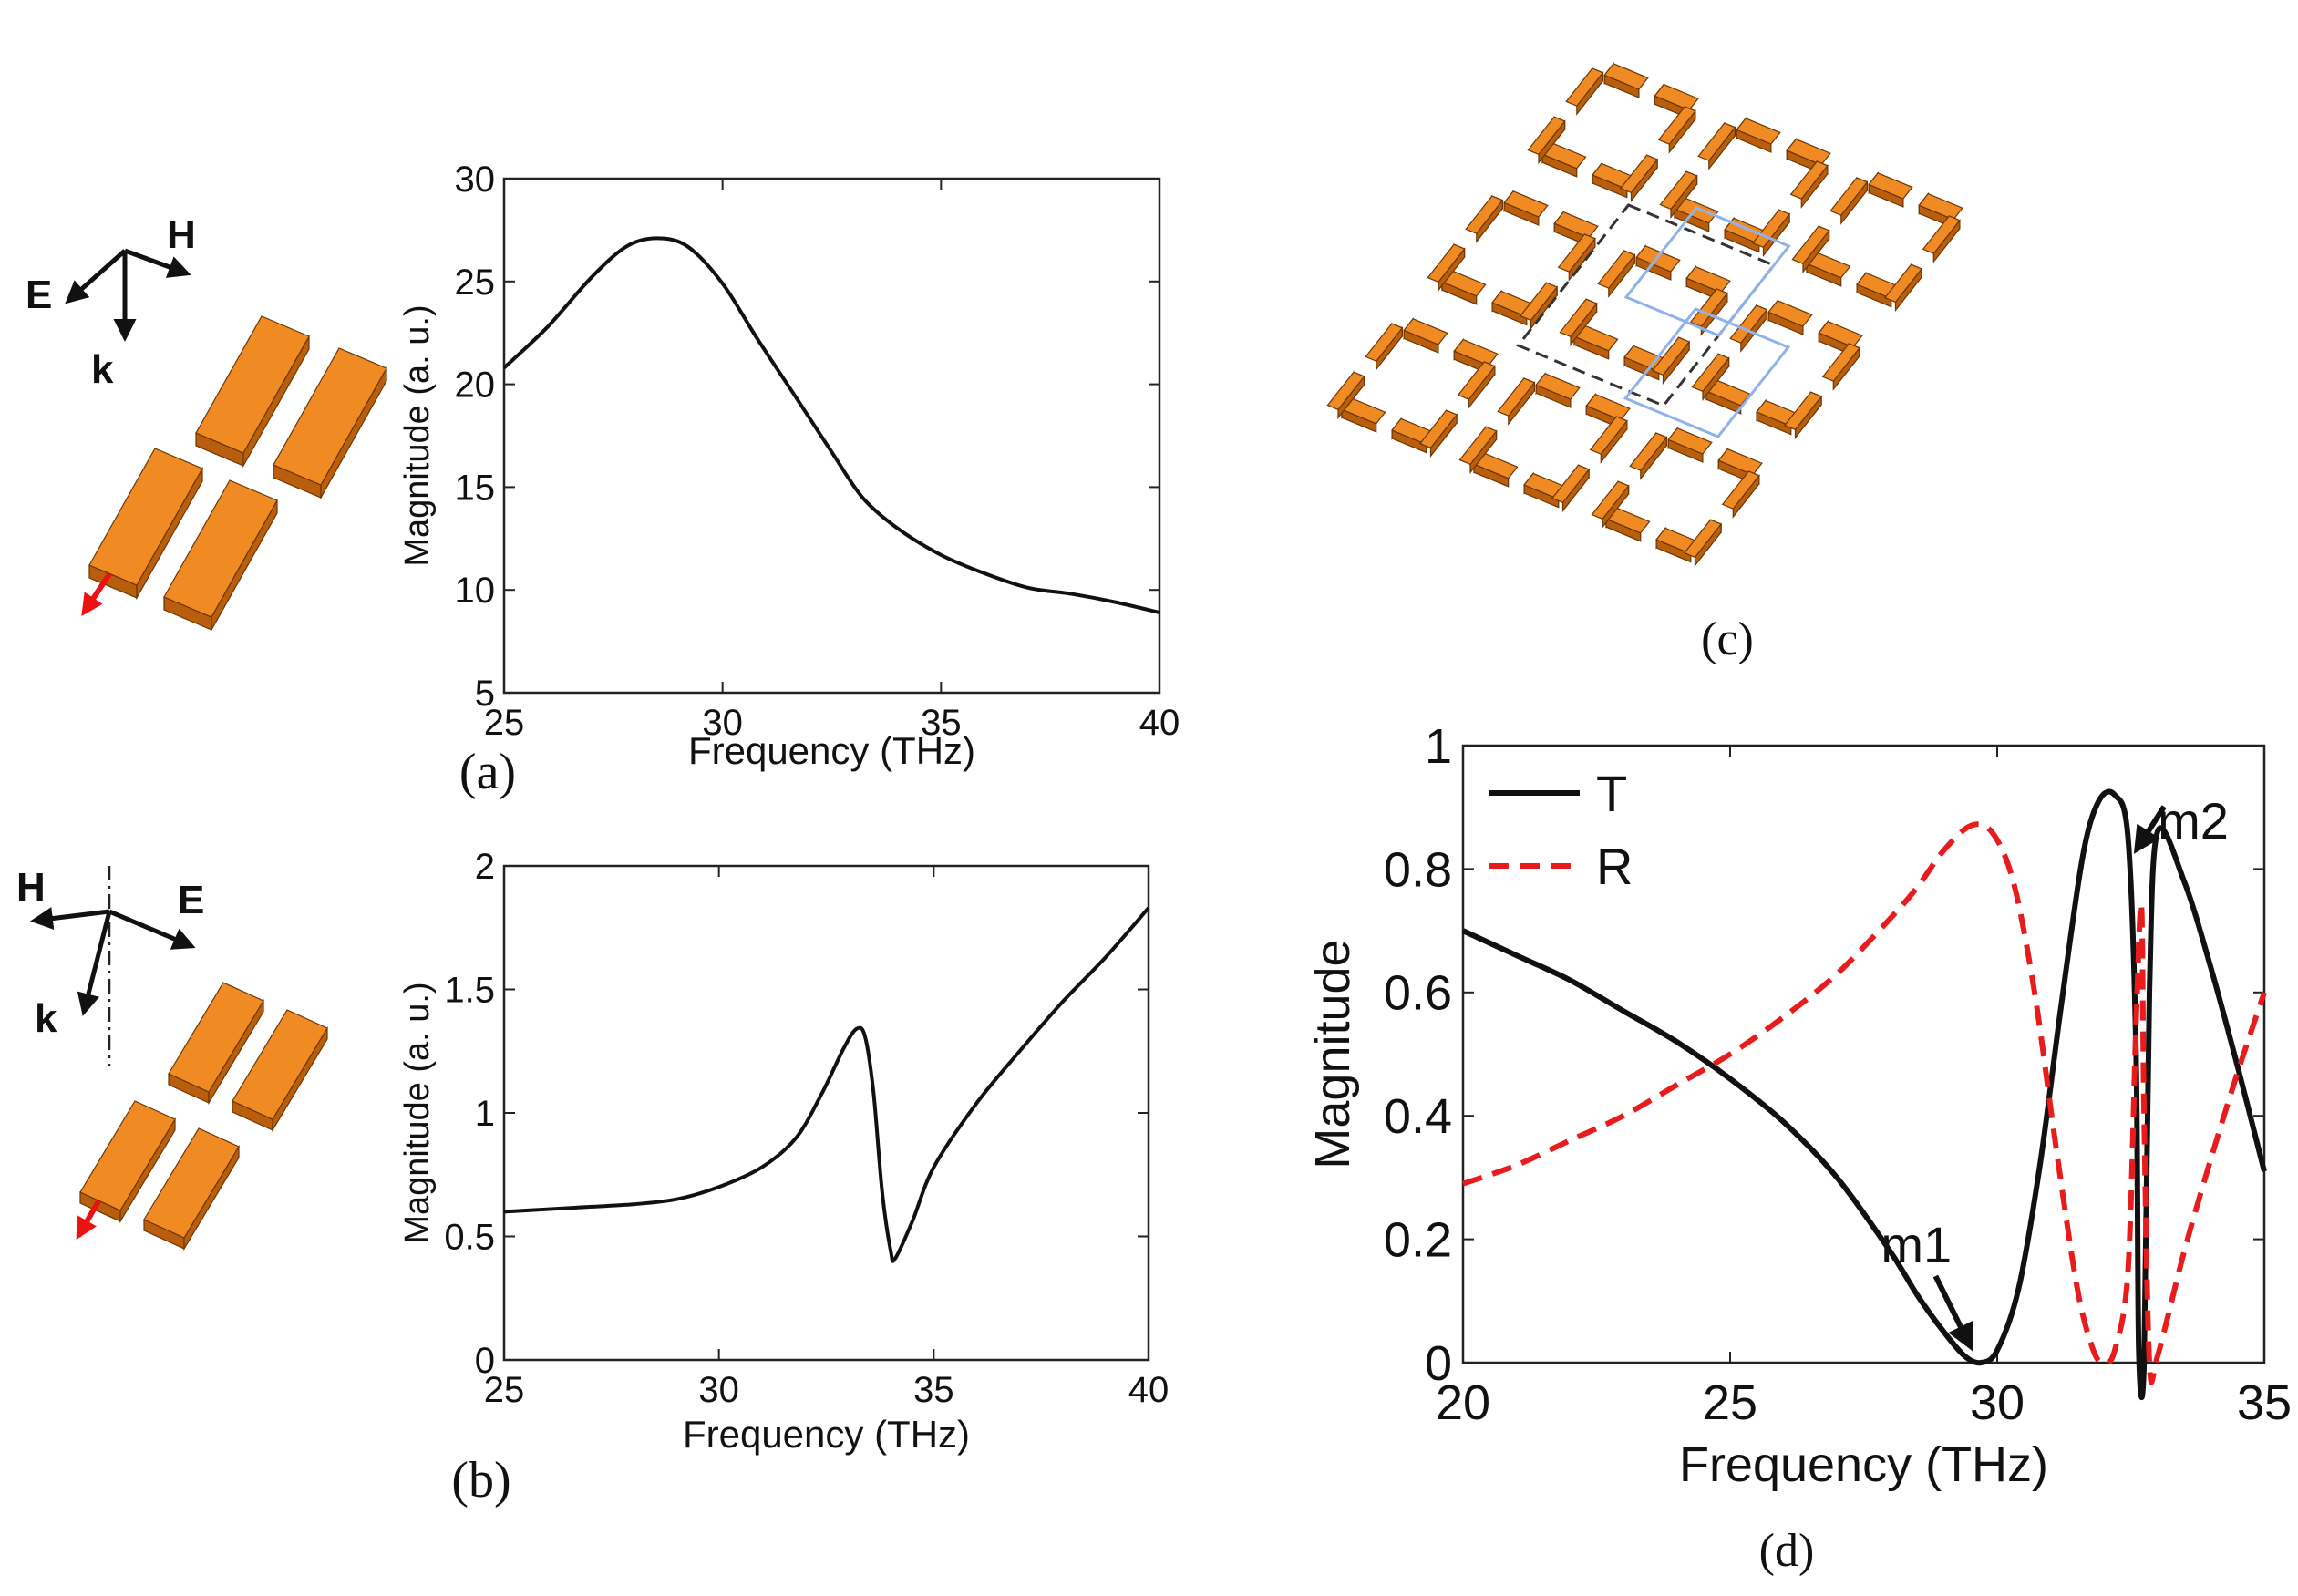  What do you see at coordinates (476, 386) in the screenshot?
I see `y-tick-label: 20` at bounding box center [476, 386].